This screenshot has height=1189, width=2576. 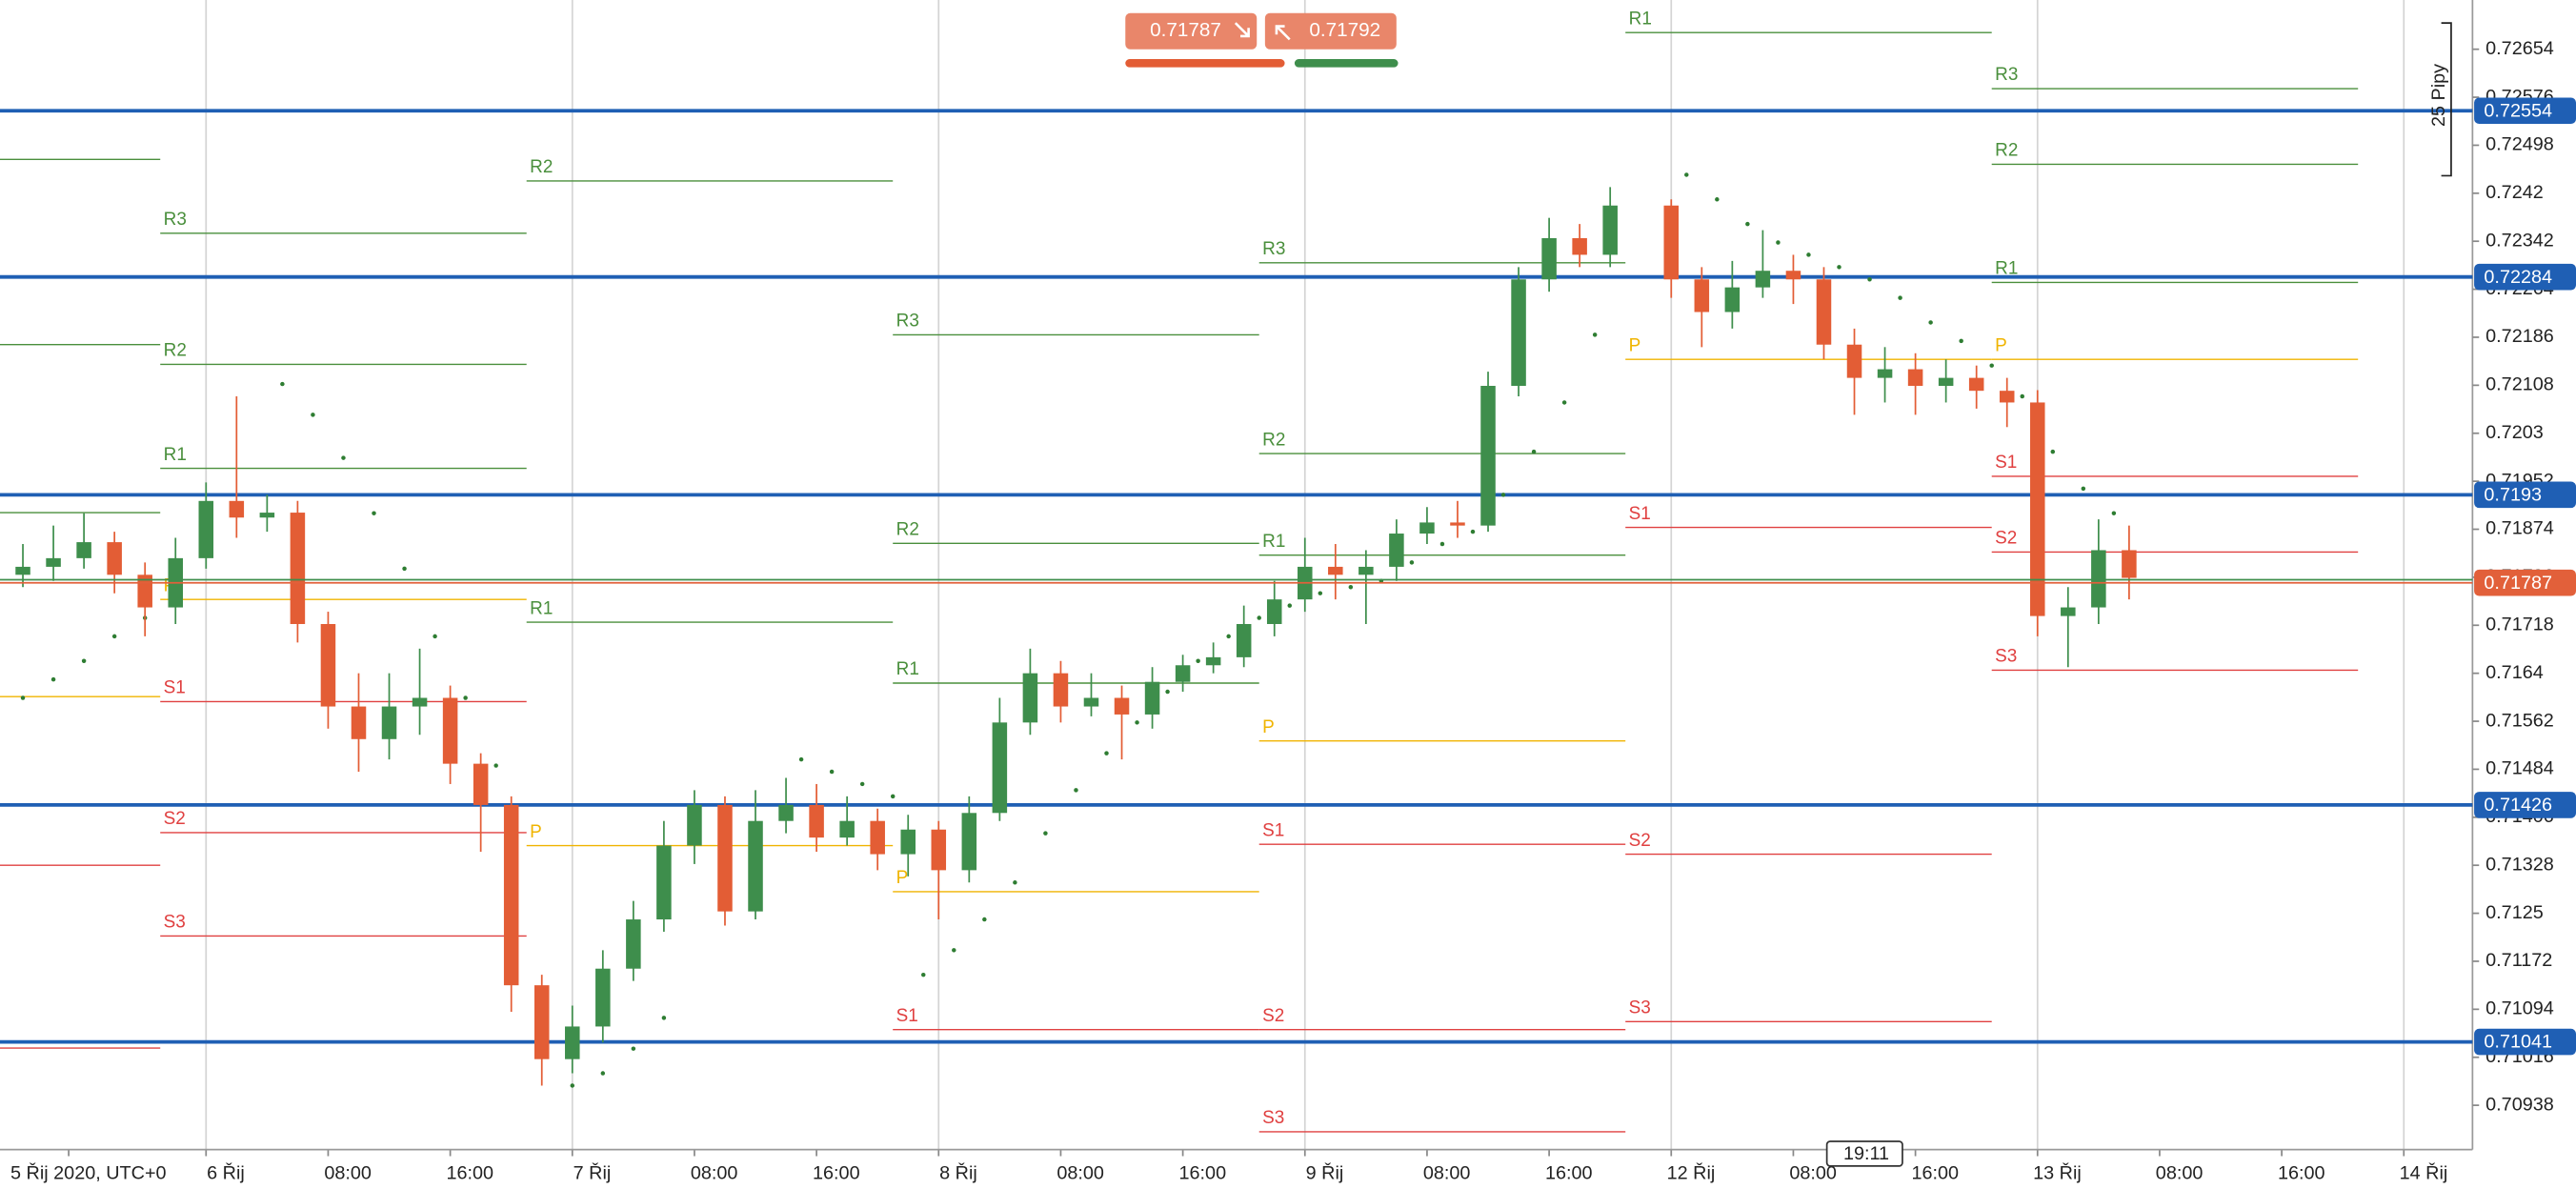 What do you see at coordinates (1344, 30) in the screenshot?
I see `buy-price: 0.71792` at bounding box center [1344, 30].